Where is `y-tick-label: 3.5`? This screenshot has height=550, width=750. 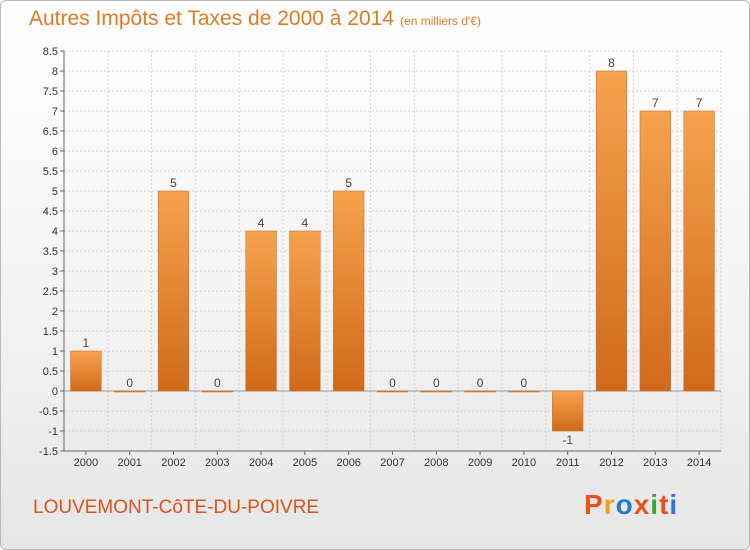 y-tick-label: 3.5 is located at coordinates (50, 252).